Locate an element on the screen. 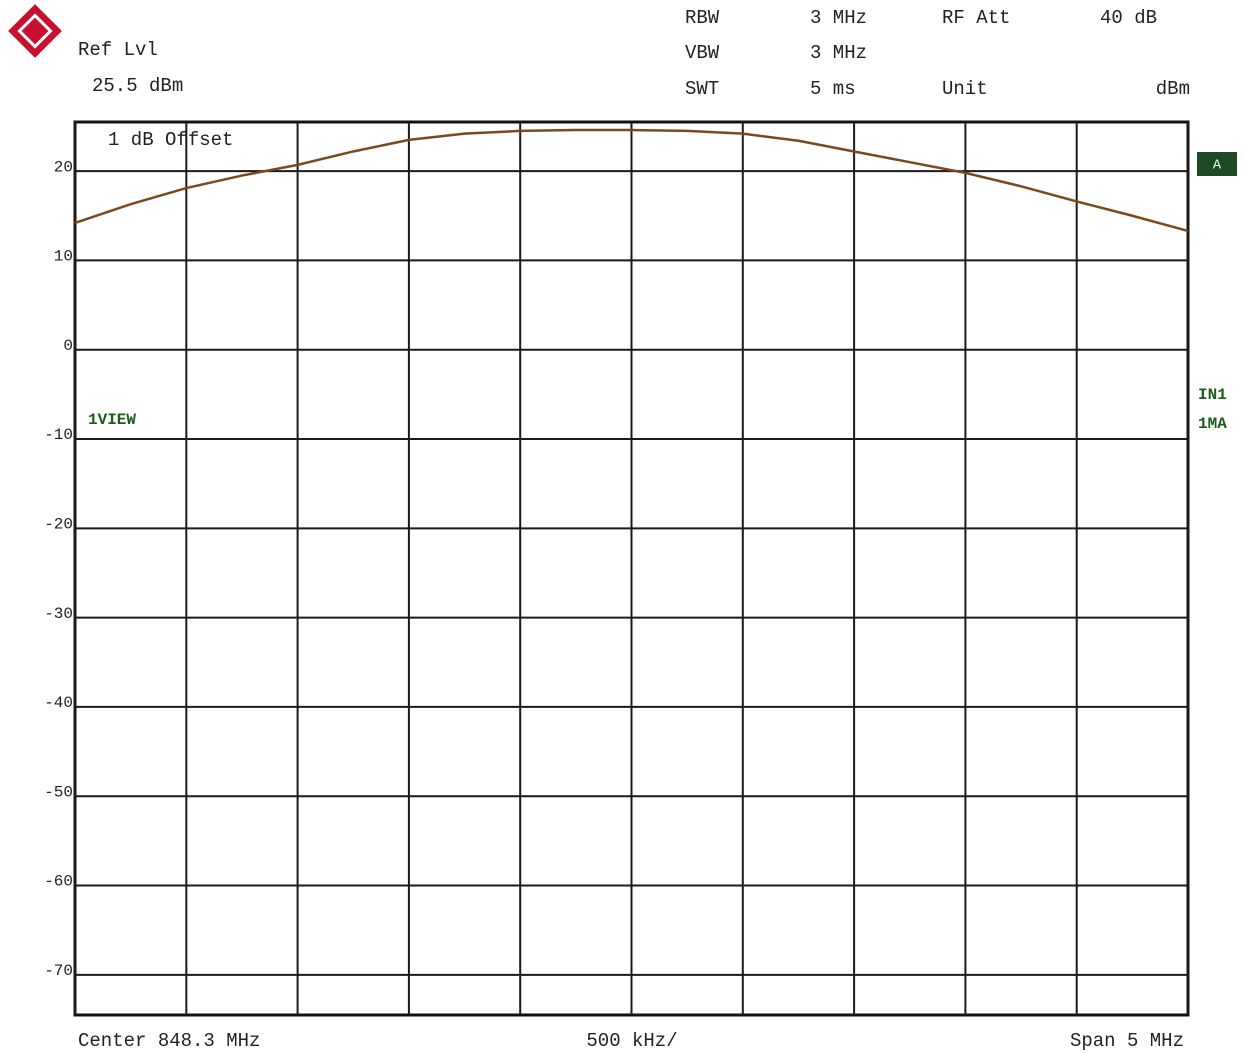 The height and width of the screenshot is (1054, 1246). setting-label: VBW is located at coordinates (702, 53).